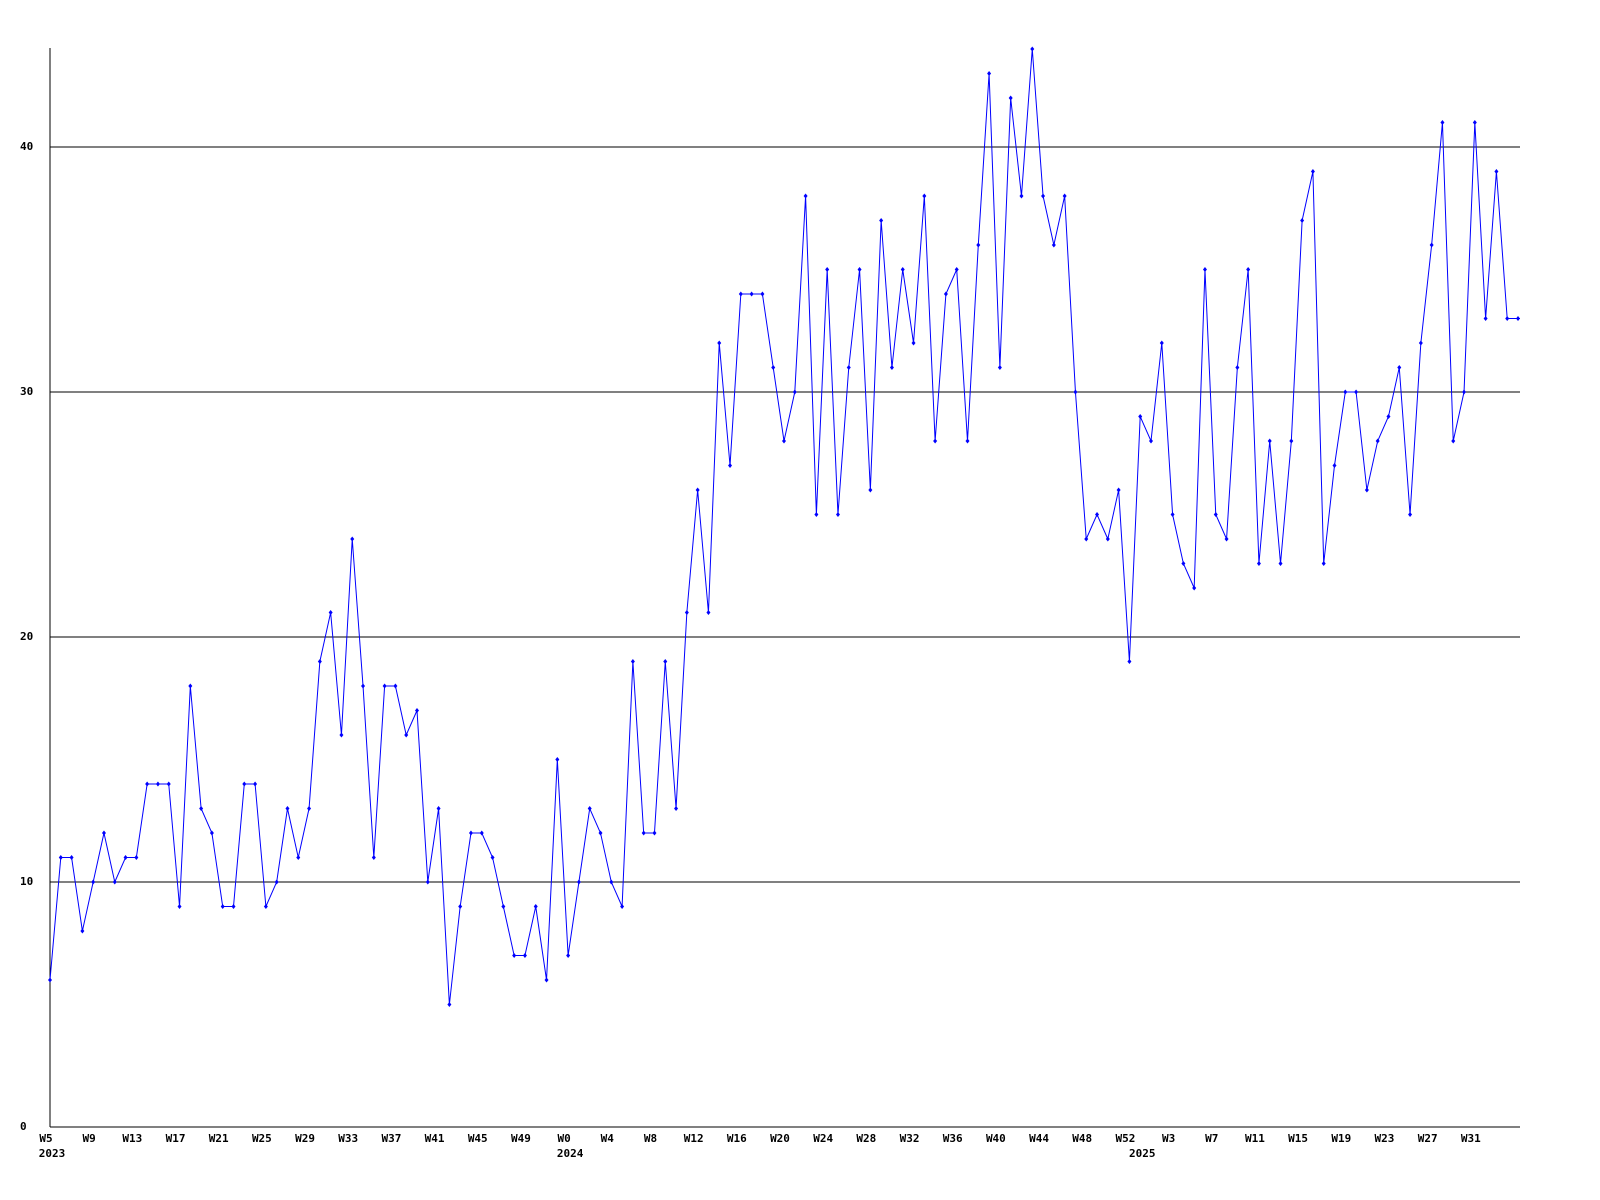  What do you see at coordinates (1385, 1138) in the screenshot?
I see `x-tick-label: W23` at bounding box center [1385, 1138].